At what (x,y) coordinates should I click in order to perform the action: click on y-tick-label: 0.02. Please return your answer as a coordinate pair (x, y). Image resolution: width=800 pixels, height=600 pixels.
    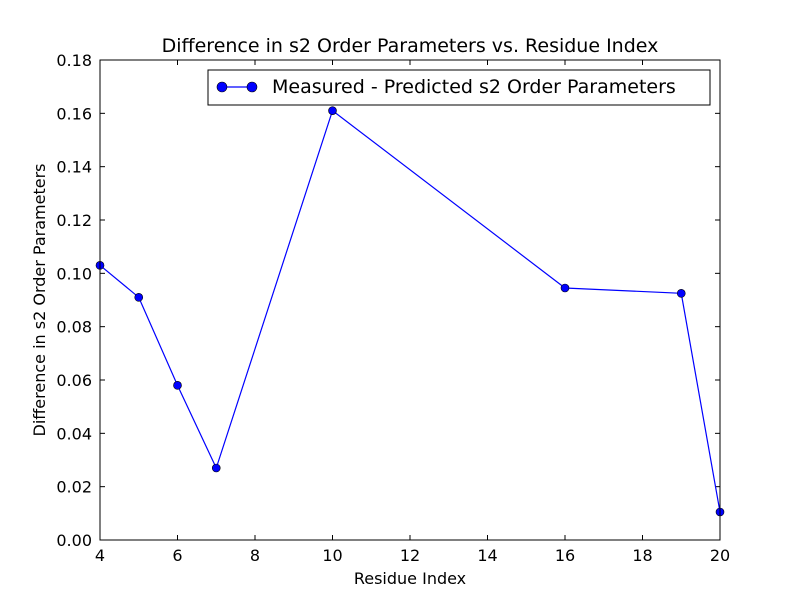
    Looking at the image, I should click on (74, 487).